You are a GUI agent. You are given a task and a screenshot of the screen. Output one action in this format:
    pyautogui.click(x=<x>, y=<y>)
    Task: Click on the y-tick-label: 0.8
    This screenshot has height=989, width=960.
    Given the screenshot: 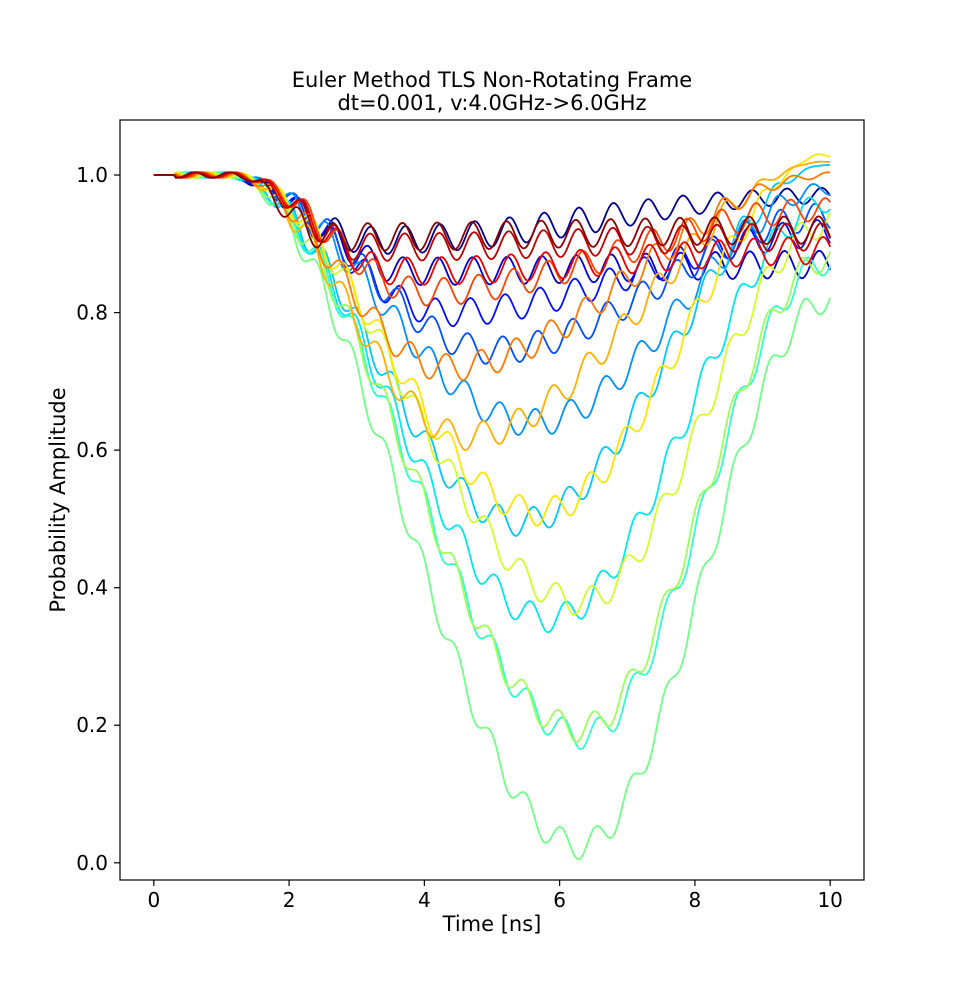 What is the action you would take?
    pyautogui.click(x=92, y=313)
    